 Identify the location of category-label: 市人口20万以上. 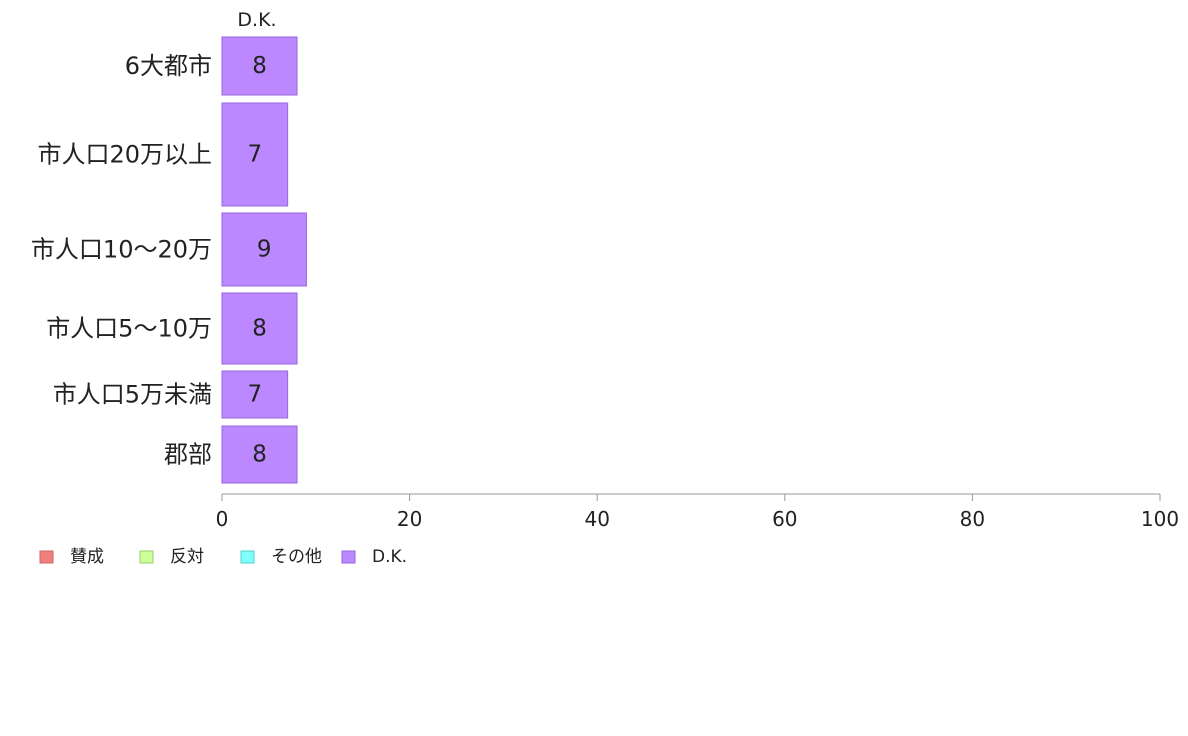
(124, 155).